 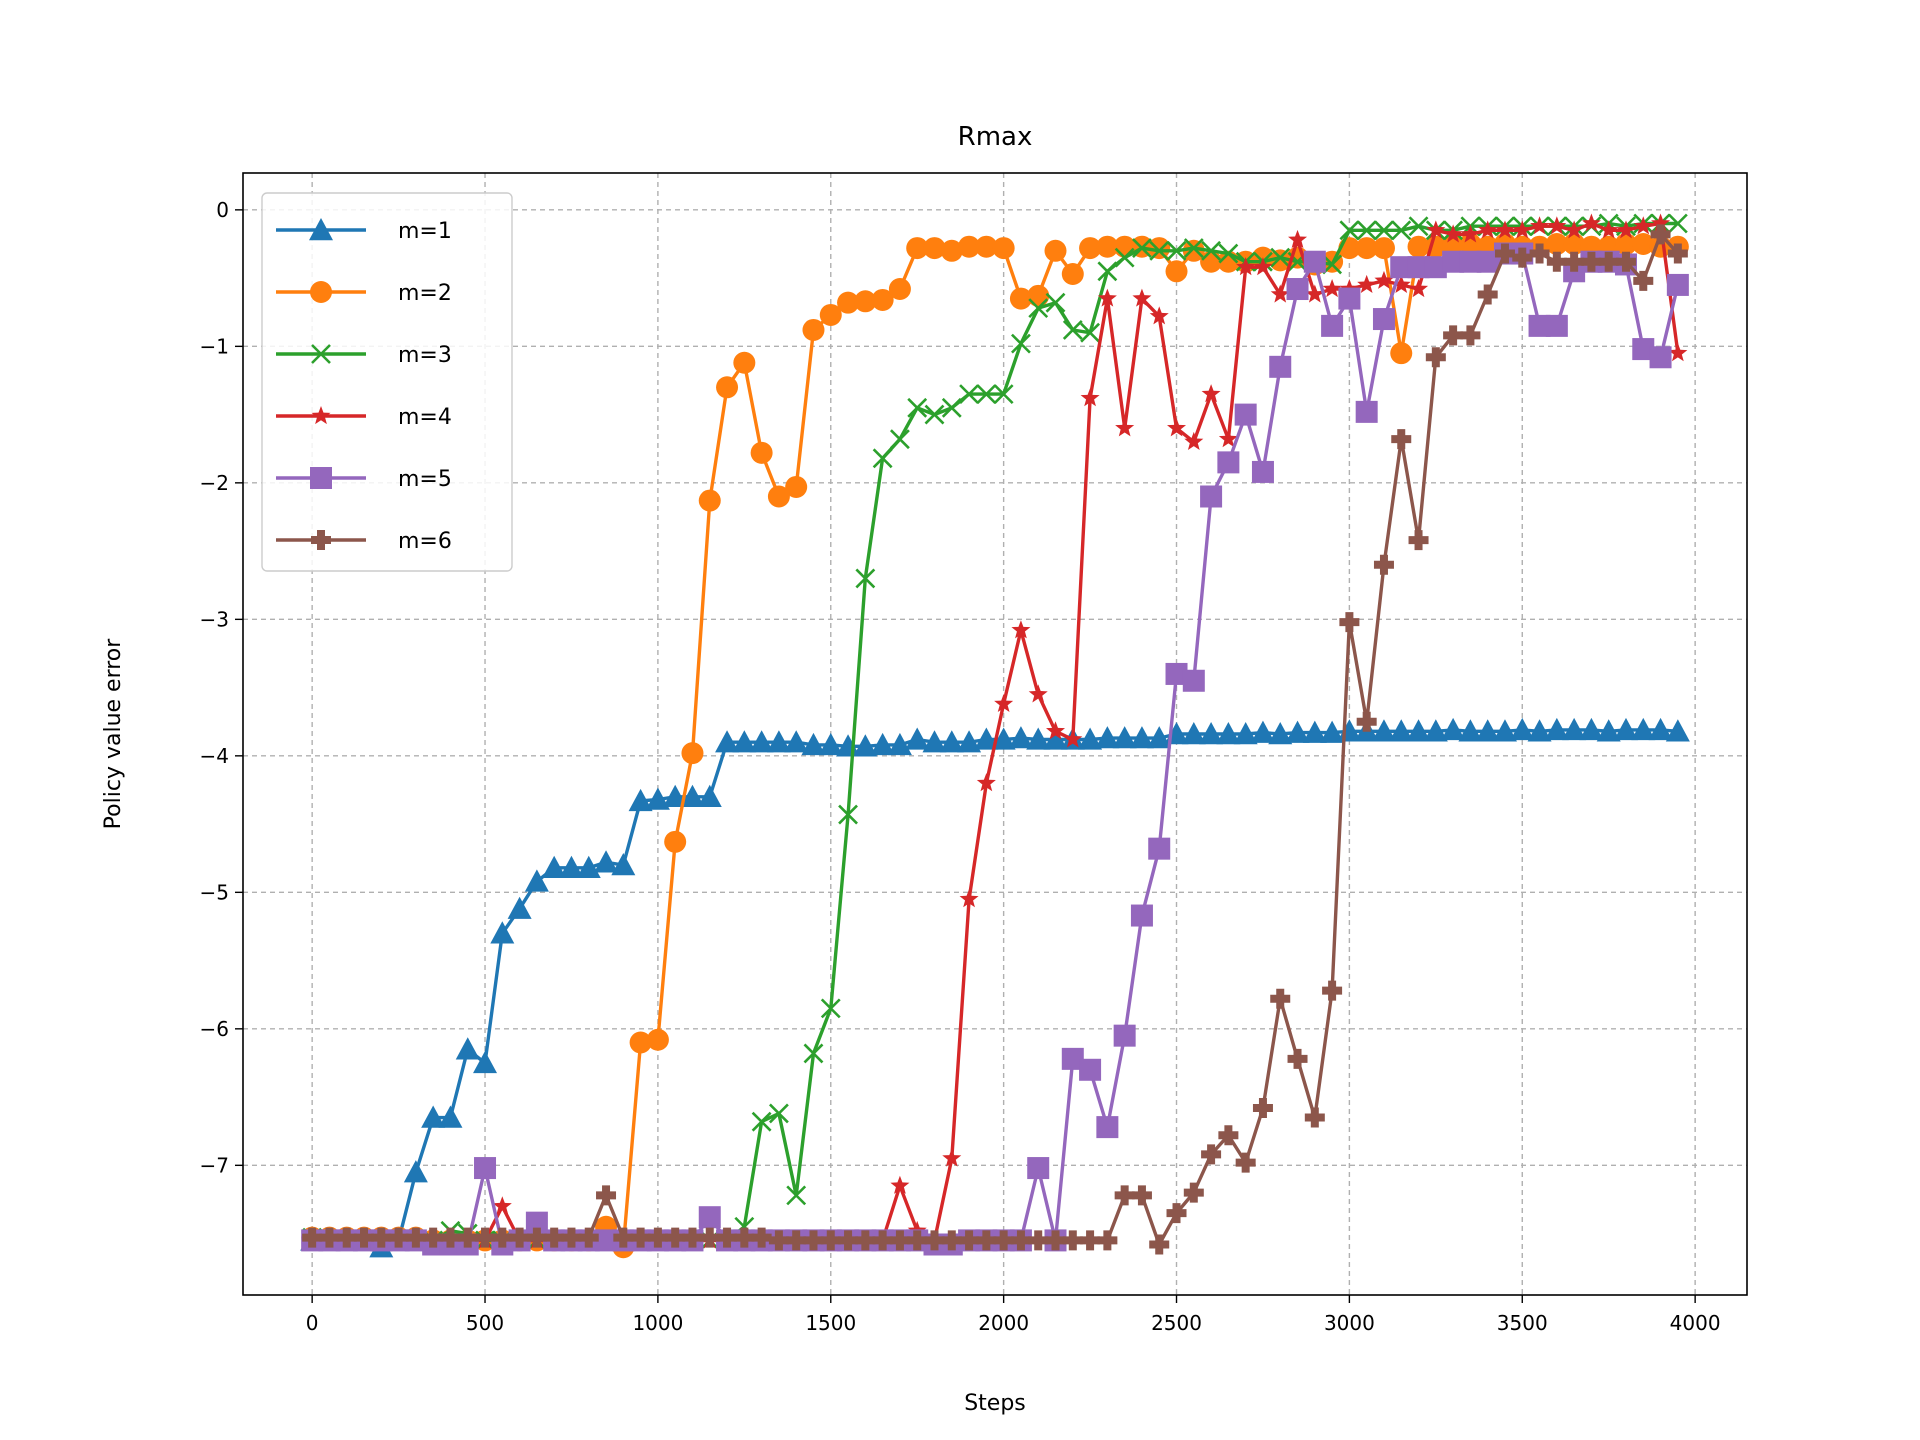 What do you see at coordinates (995, 1403) in the screenshot?
I see `x-axis-title: Steps` at bounding box center [995, 1403].